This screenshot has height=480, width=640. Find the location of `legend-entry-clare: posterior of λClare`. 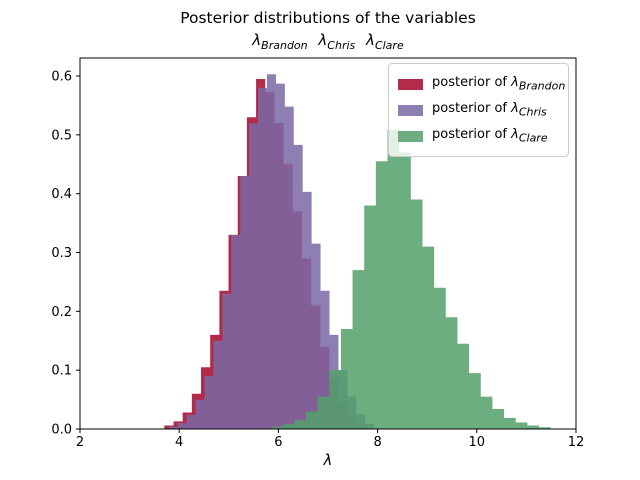

legend-entry-clare: posterior of λClare is located at coordinates (478, 136).